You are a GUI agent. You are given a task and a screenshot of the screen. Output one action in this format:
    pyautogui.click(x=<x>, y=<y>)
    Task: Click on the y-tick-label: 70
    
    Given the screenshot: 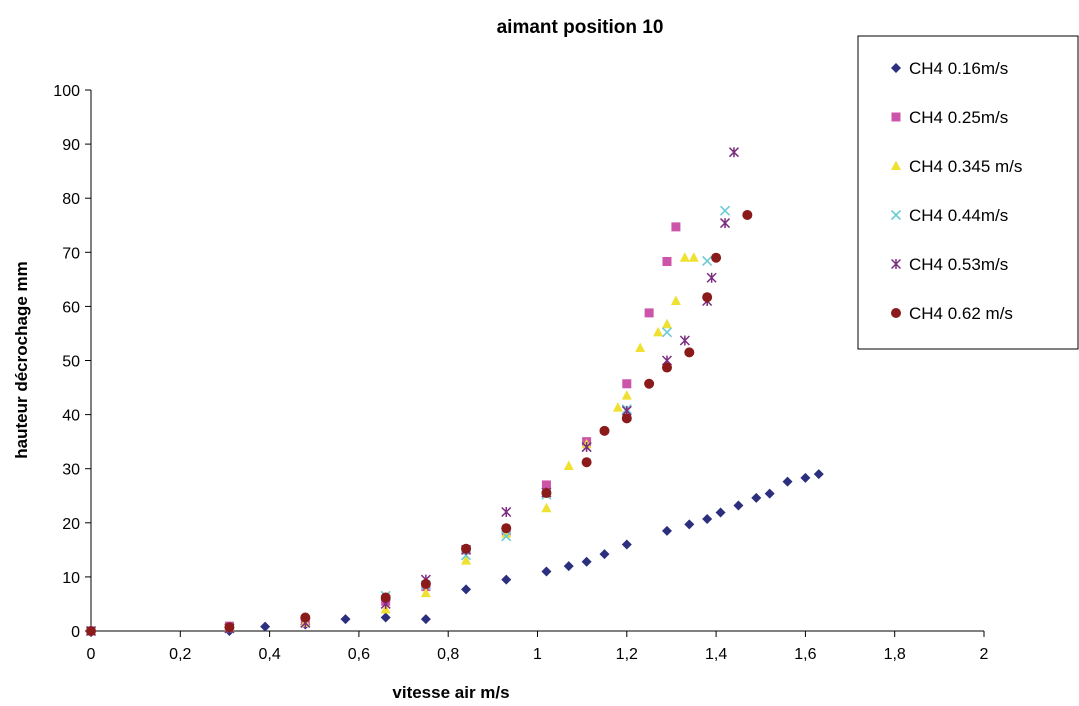 What is the action you would take?
    pyautogui.click(x=71, y=253)
    